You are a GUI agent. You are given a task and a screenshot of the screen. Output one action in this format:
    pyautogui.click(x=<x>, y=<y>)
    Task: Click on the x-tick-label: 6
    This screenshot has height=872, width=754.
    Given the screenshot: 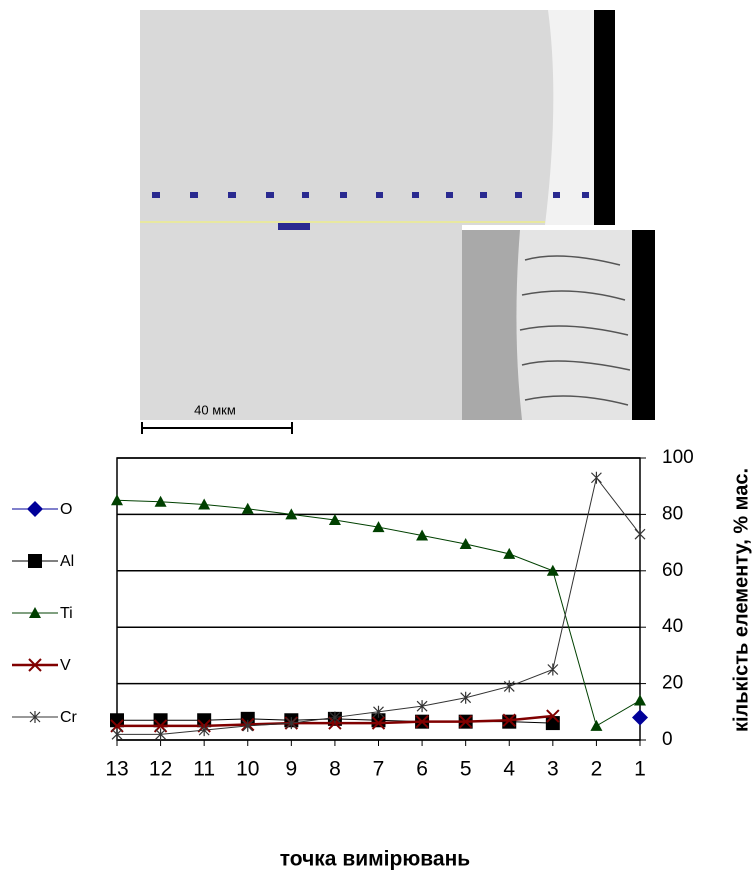 What is the action you would take?
    pyautogui.click(x=422, y=769)
    